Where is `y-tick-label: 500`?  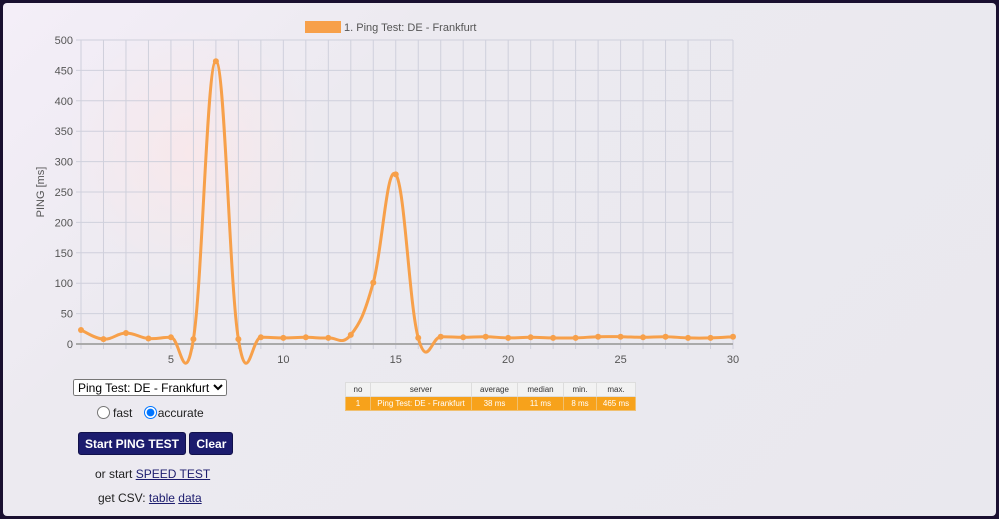
y-tick-label: 500 is located at coordinates (64, 41).